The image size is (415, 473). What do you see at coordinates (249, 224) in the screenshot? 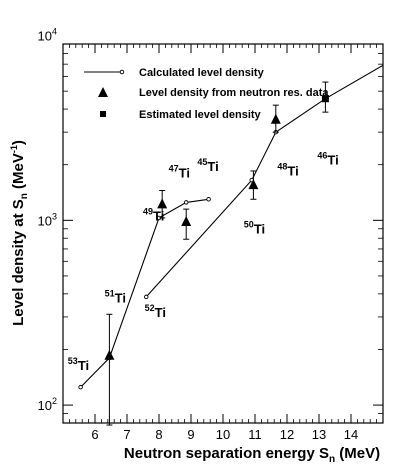
I see `nuclide-mass-number: 50` at bounding box center [249, 224].